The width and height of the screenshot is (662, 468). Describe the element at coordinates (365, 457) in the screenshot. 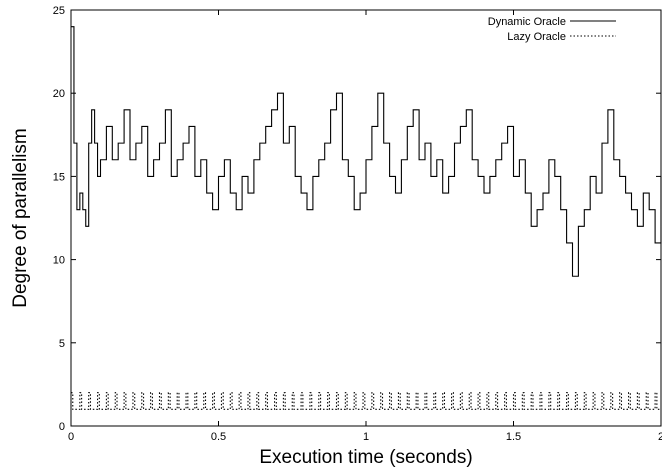

I see `x-axis-label: Execution time (seconds)` at that location.